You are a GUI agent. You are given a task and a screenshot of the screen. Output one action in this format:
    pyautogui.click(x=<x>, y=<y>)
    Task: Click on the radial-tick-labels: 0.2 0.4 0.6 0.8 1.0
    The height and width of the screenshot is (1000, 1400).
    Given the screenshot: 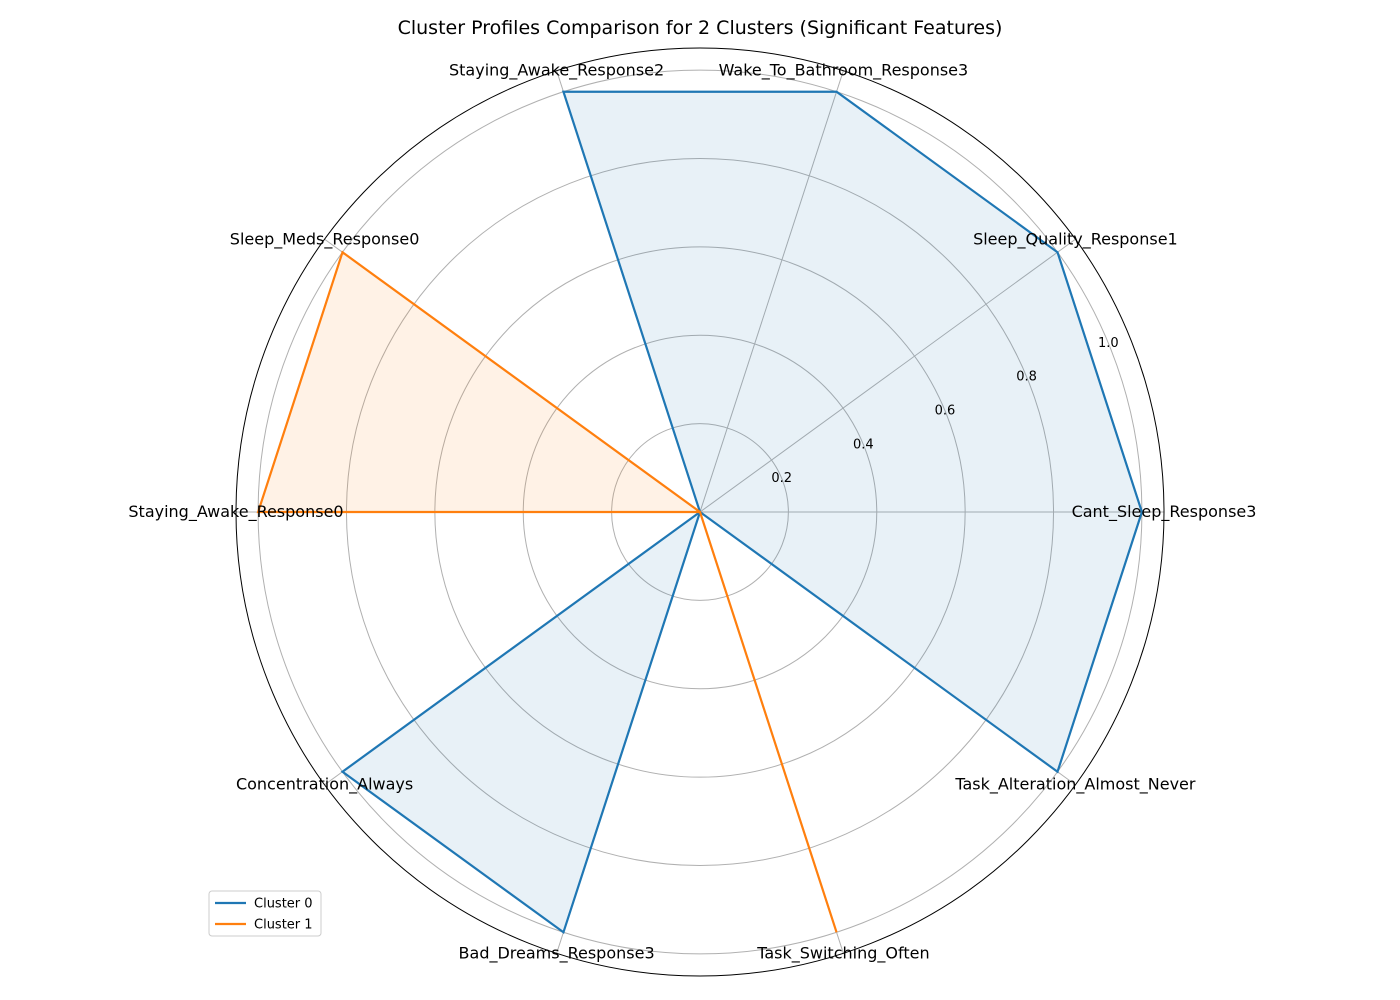 What is the action you would take?
    pyautogui.click(x=944, y=411)
    